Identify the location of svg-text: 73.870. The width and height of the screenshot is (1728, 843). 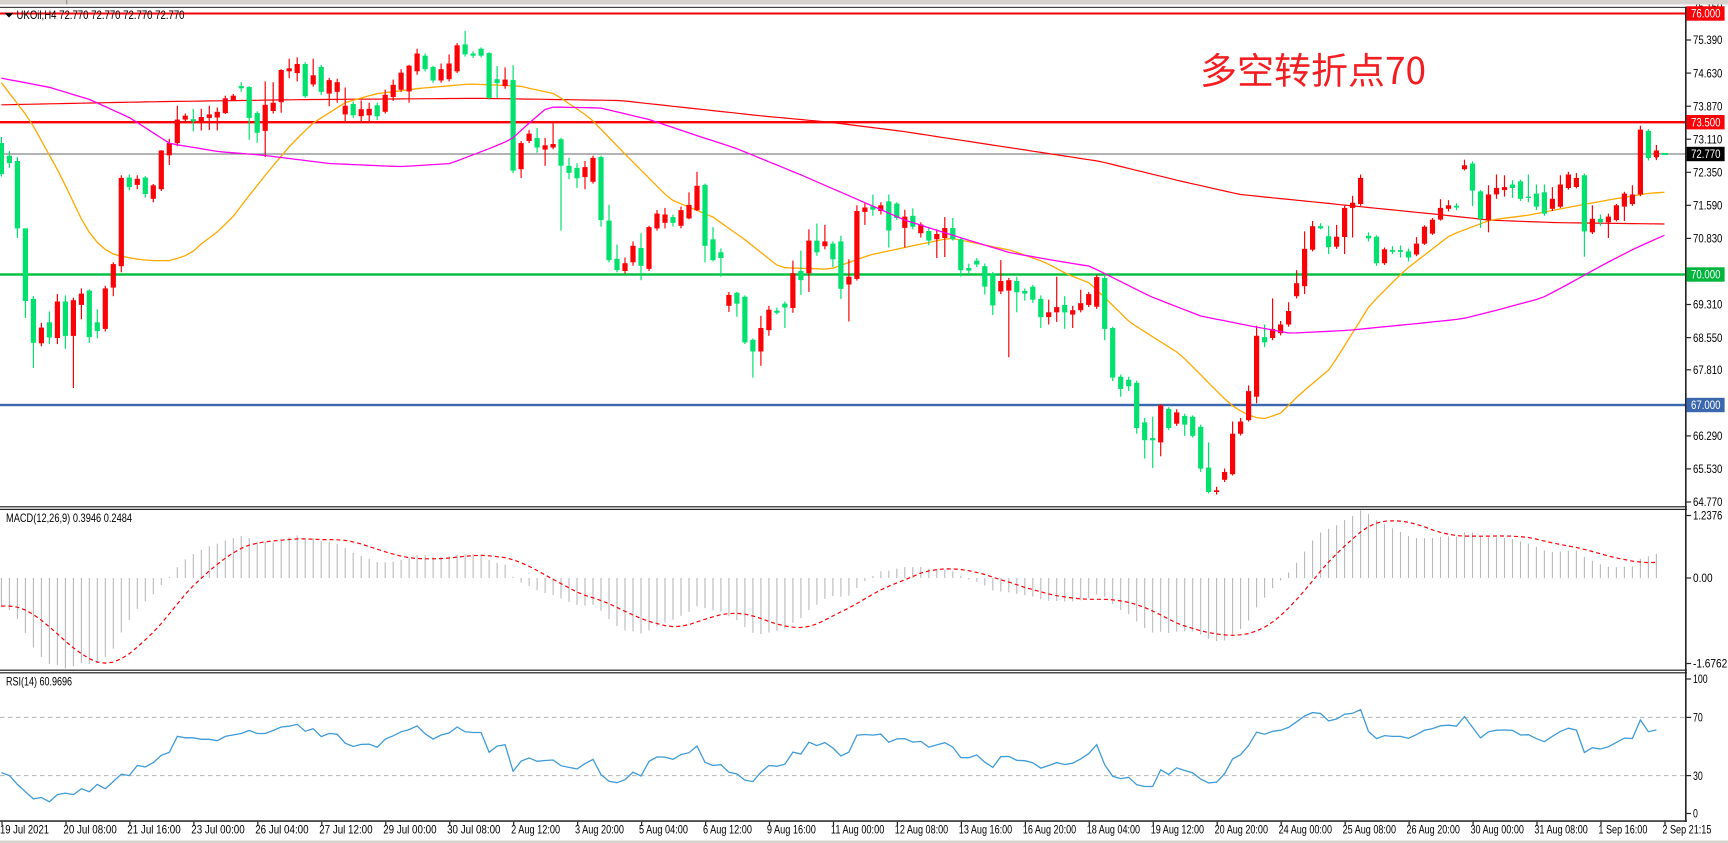
(1708, 106).